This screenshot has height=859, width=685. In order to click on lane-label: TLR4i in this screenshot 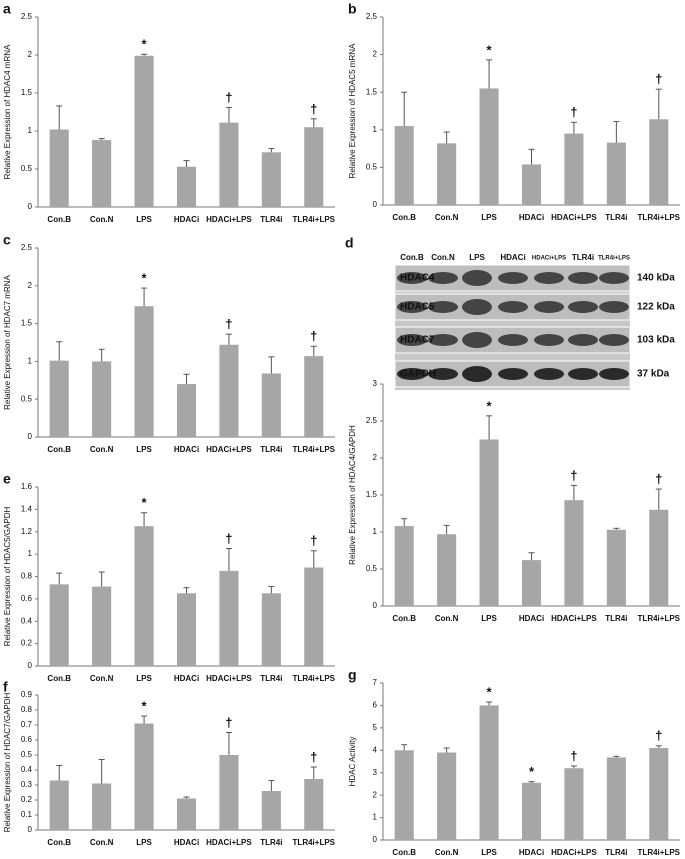, I will do `click(583, 257)`.